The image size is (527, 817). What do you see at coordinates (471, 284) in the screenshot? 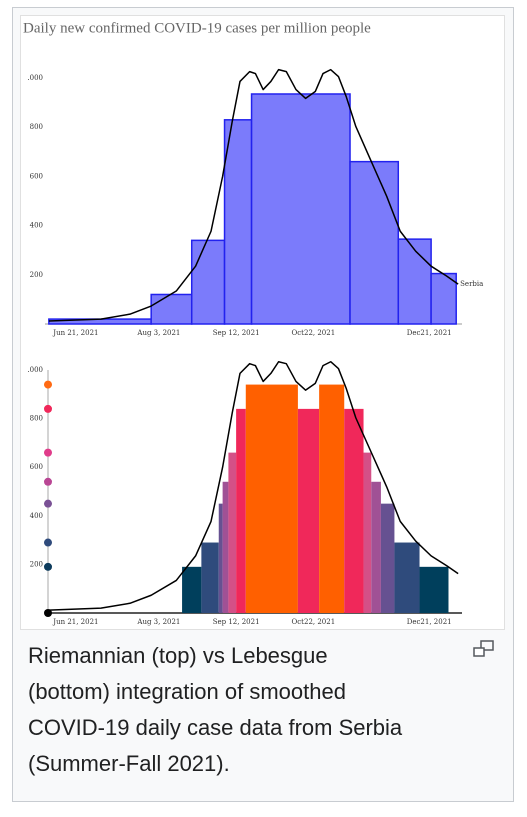
I see `annotation: Serbia` at bounding box center [471, 284].